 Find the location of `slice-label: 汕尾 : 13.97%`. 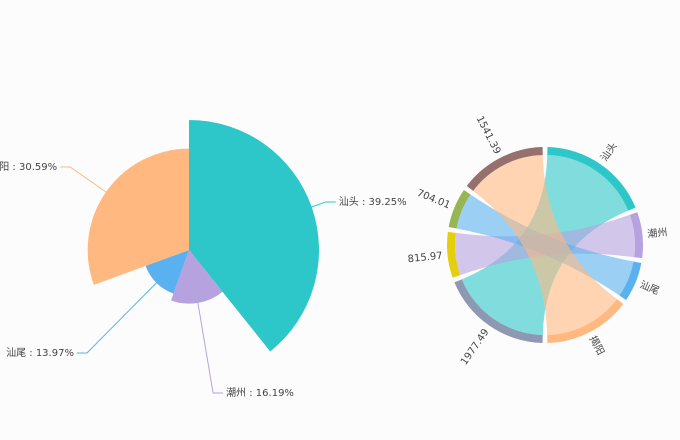

slice-label: 汕尾 : 13.97% is located at coordinates (40, 353).